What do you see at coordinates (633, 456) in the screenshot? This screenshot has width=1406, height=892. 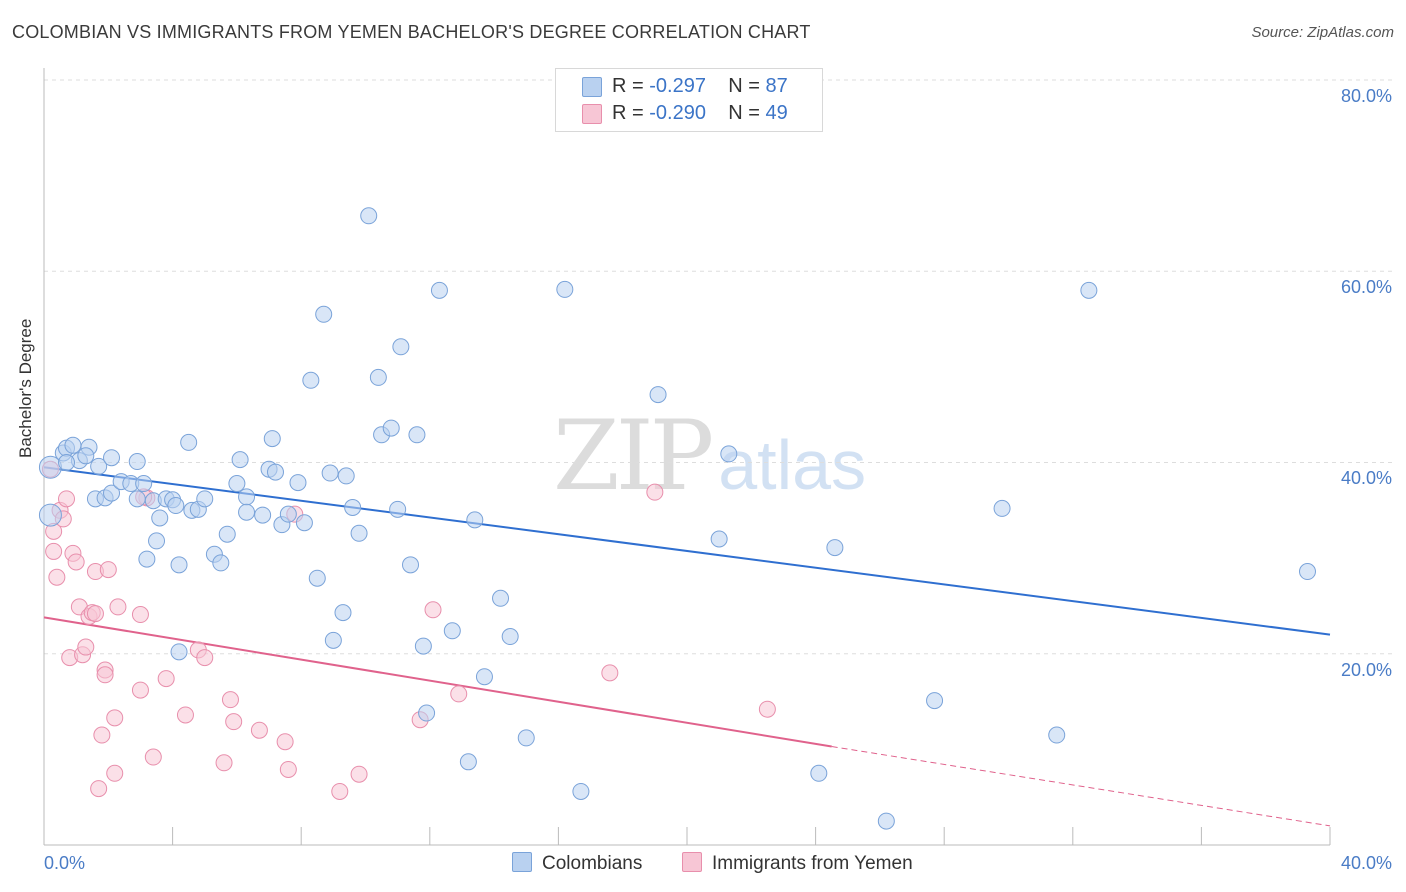 I see `watermark-zip: ZIP` at bounding box center [633, 456].